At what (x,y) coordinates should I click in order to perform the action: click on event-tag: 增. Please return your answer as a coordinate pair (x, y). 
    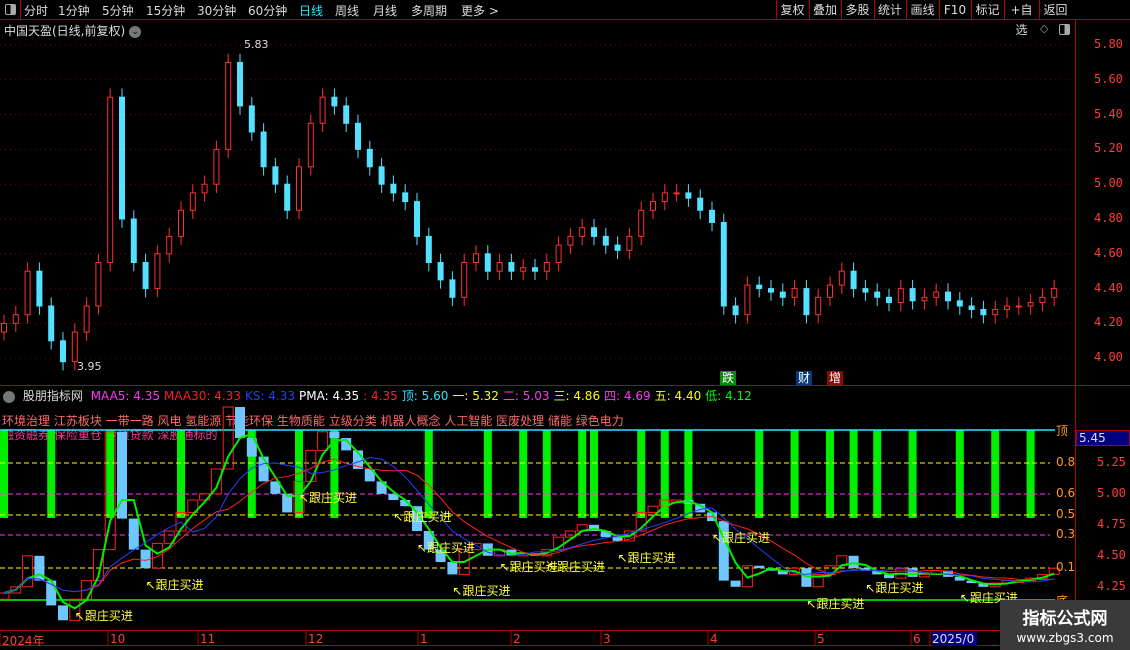
    Looking at the image, I should click on (835, 378).